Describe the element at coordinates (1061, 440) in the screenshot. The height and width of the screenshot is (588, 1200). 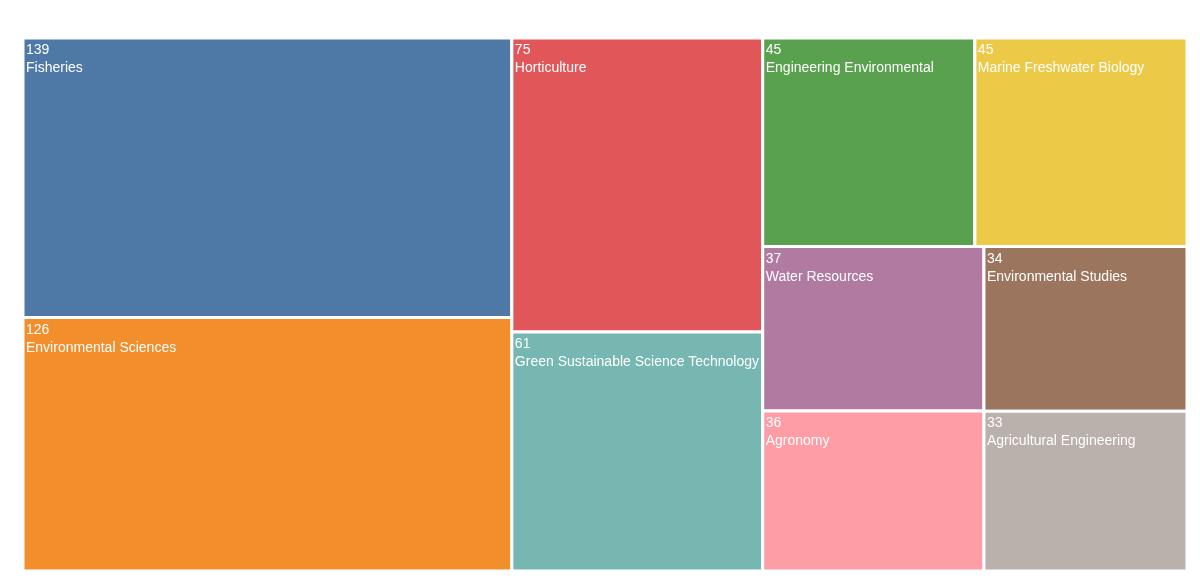
I see `category-label: Agricultural Engineering` at that location.